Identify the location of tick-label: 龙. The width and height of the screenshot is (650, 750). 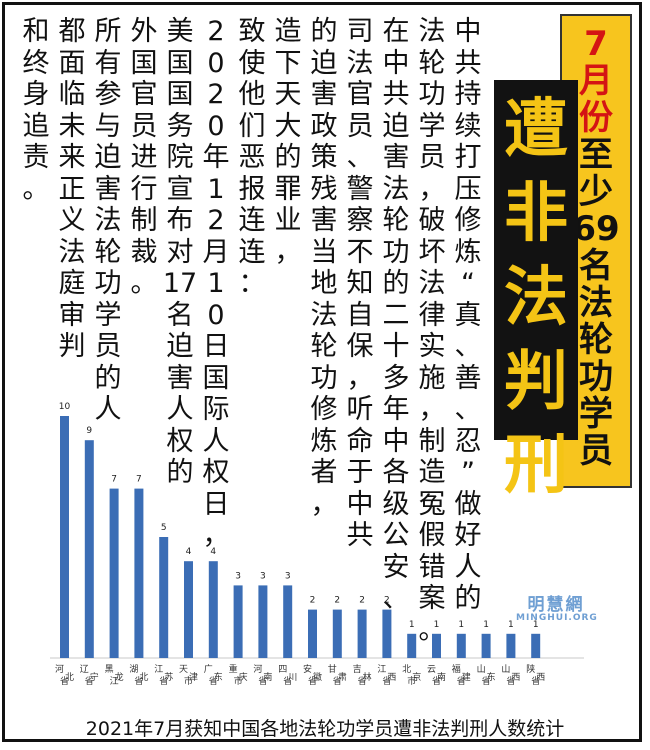
(119, 677).